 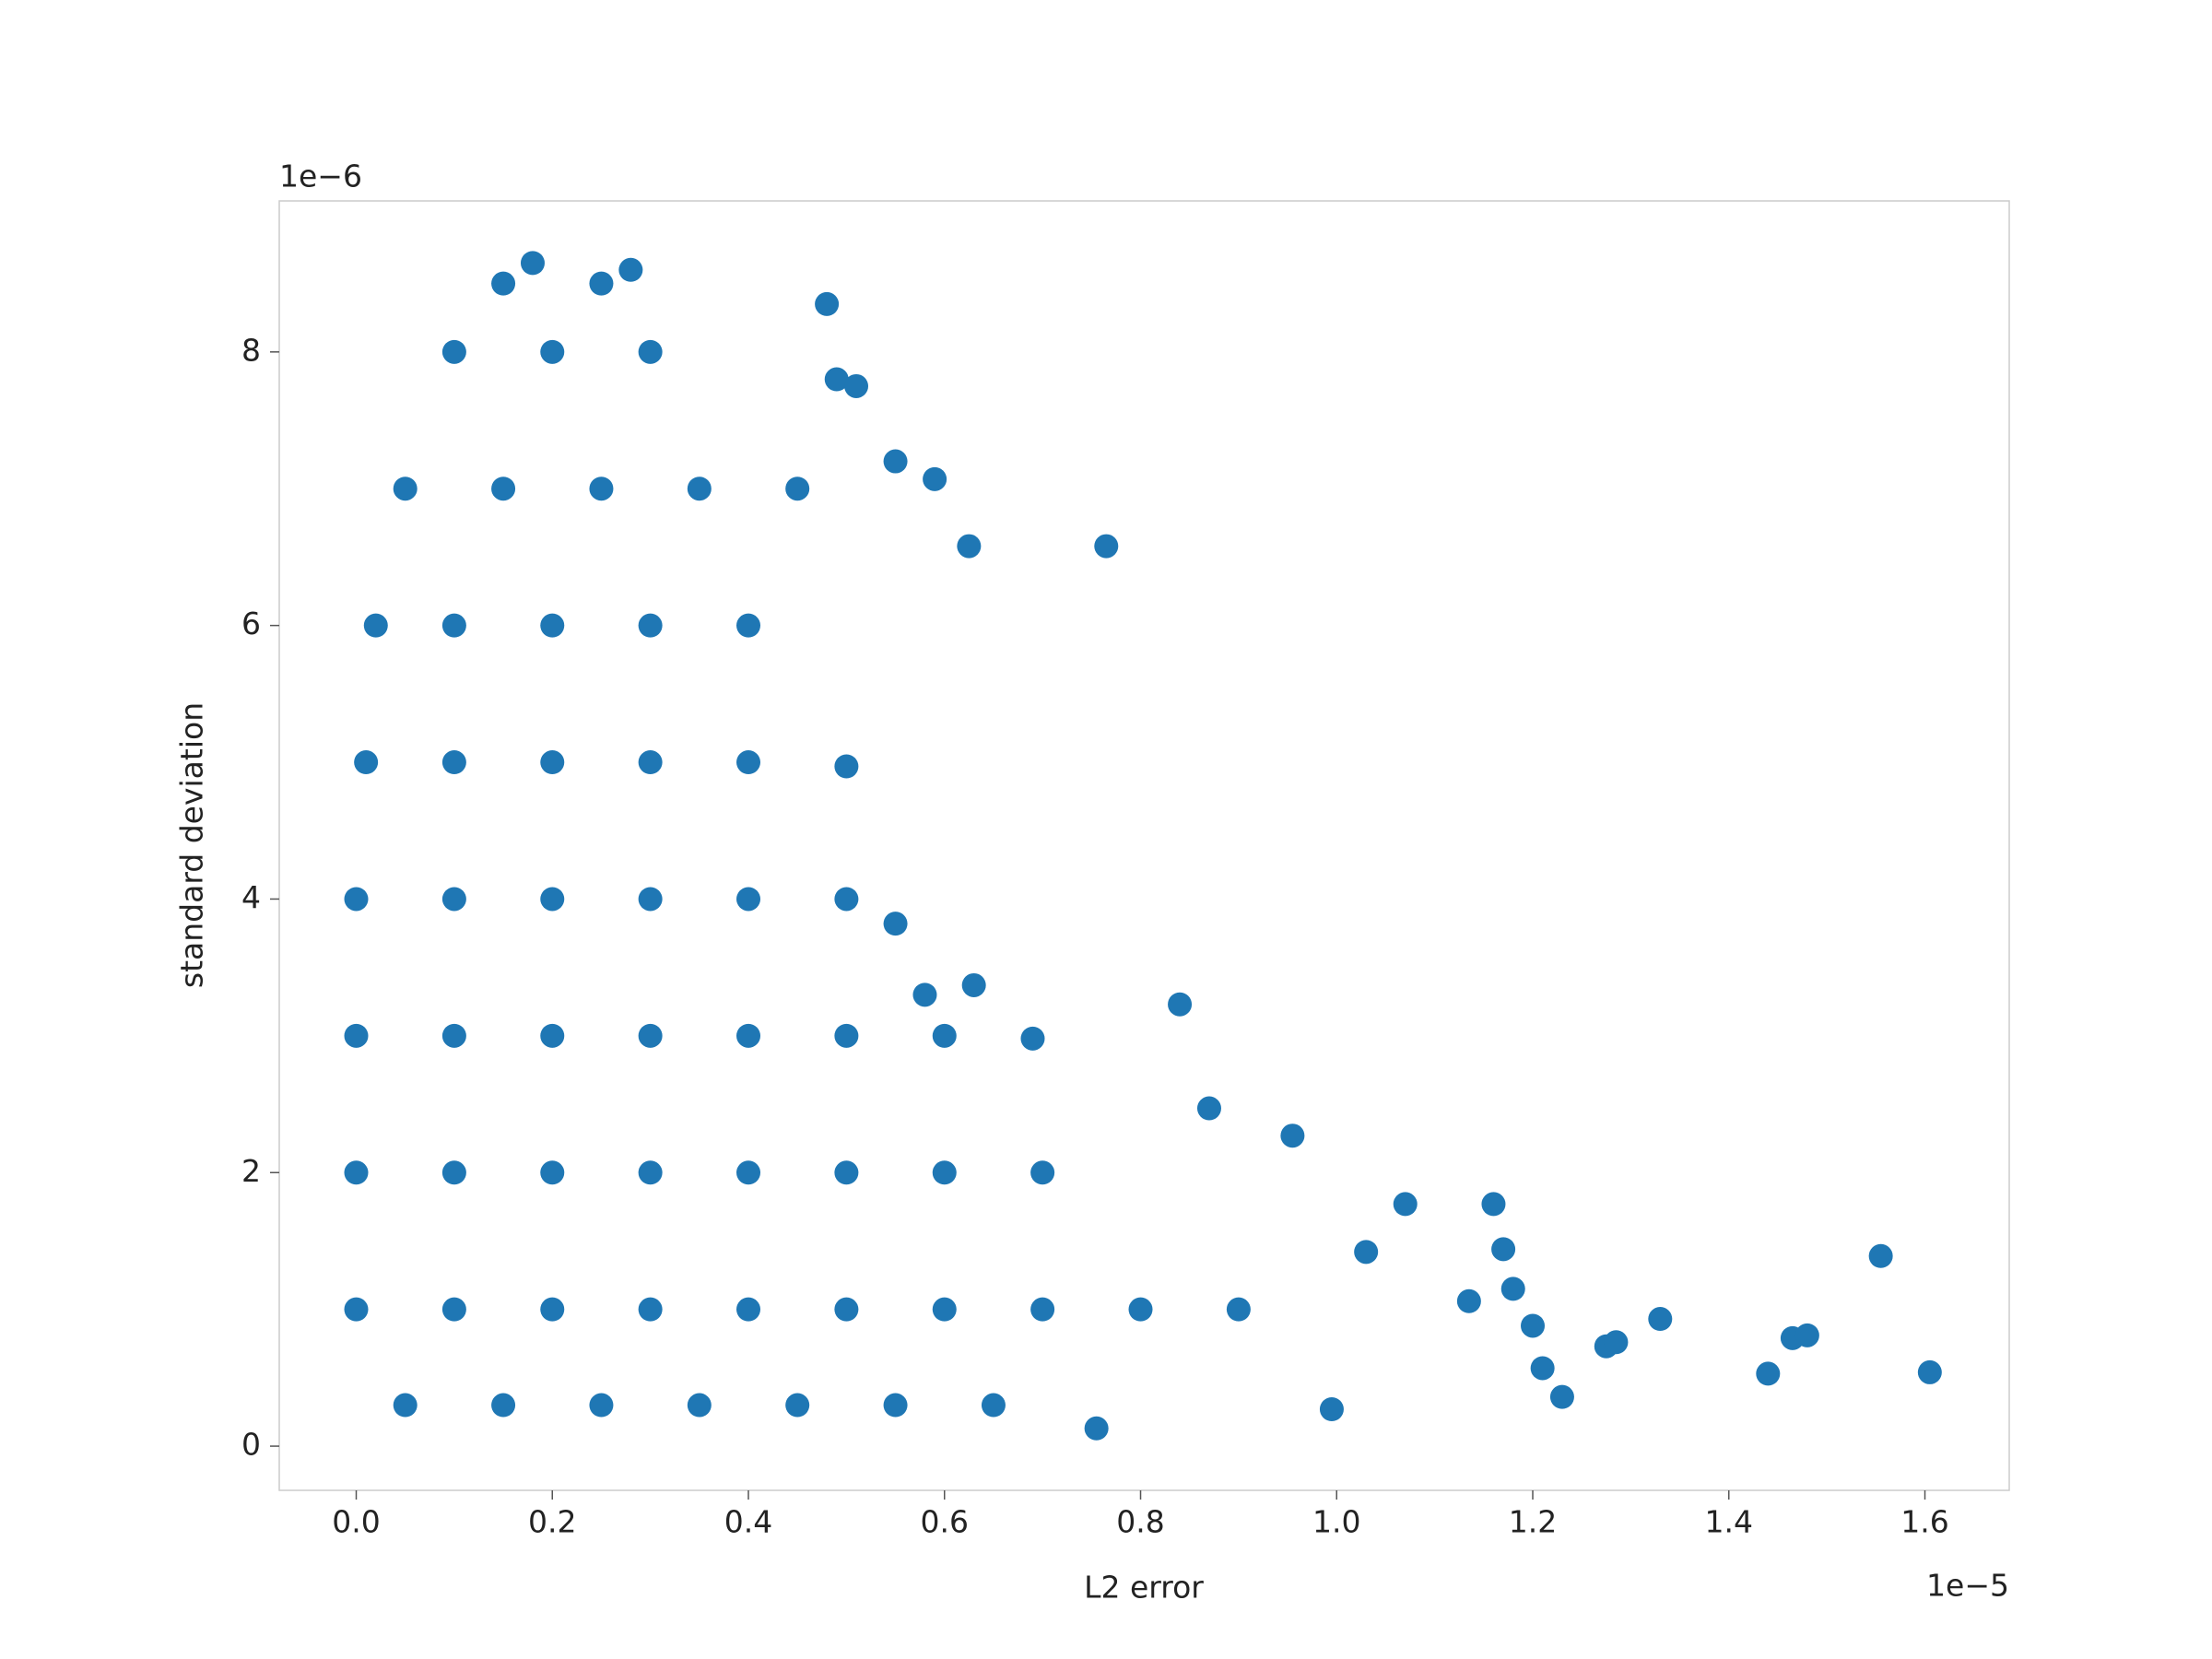 I want to click on x-tick-label: 1.6, so click(x=1924, y=1522).